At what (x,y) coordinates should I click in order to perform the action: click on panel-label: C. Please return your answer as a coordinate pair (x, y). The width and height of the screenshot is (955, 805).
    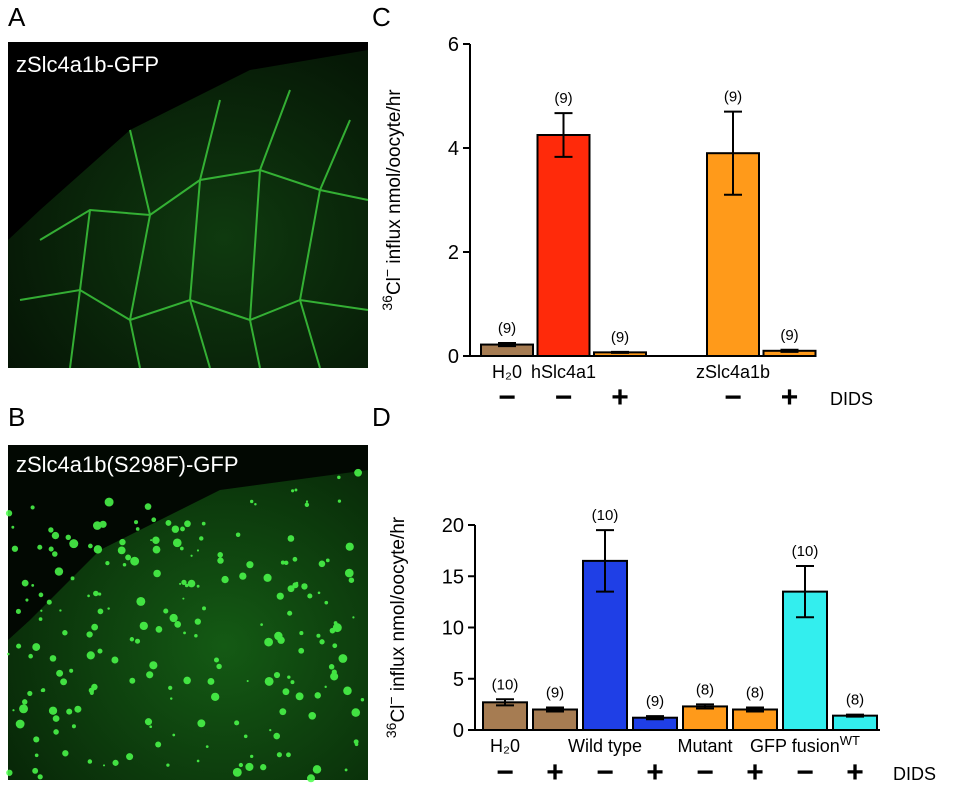
    Looking at the image, I should click on (381, 17).